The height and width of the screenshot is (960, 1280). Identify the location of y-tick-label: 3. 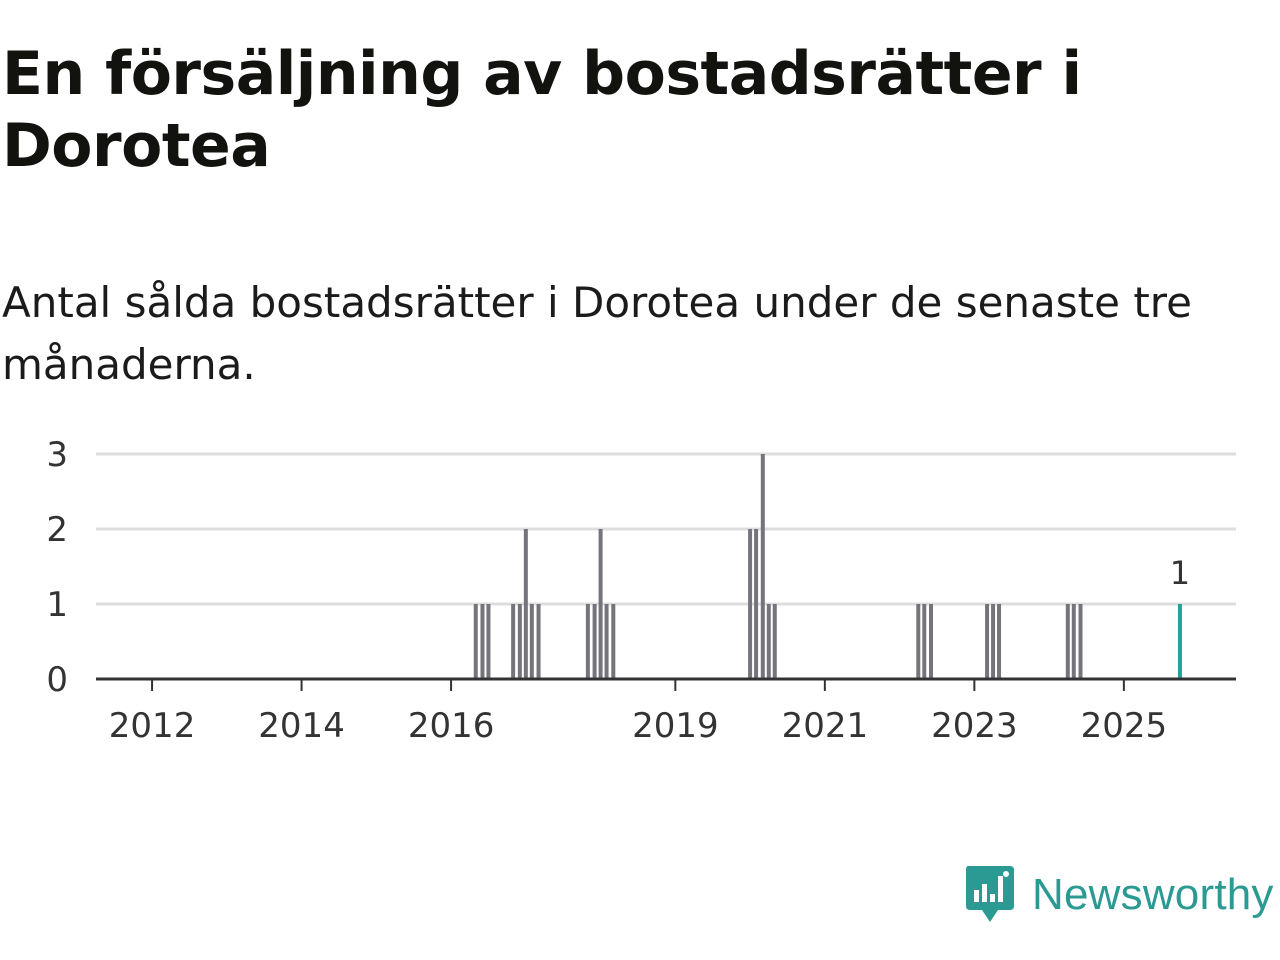
(57, 455).